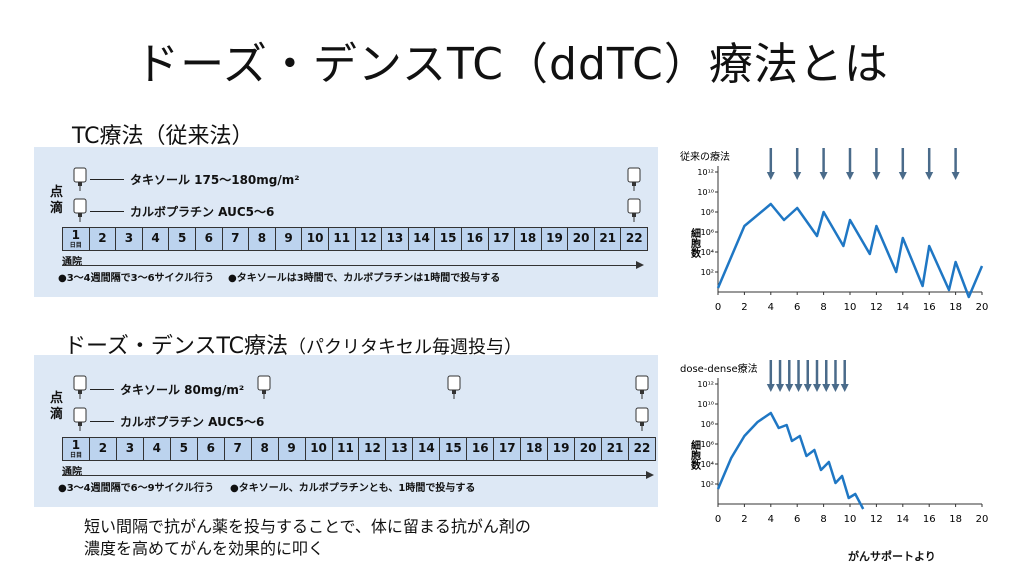  What do you see at coordinates (707, 484) in the screenshot?
I see `y-tick-label: 10²` at bounding box center [707, 484].